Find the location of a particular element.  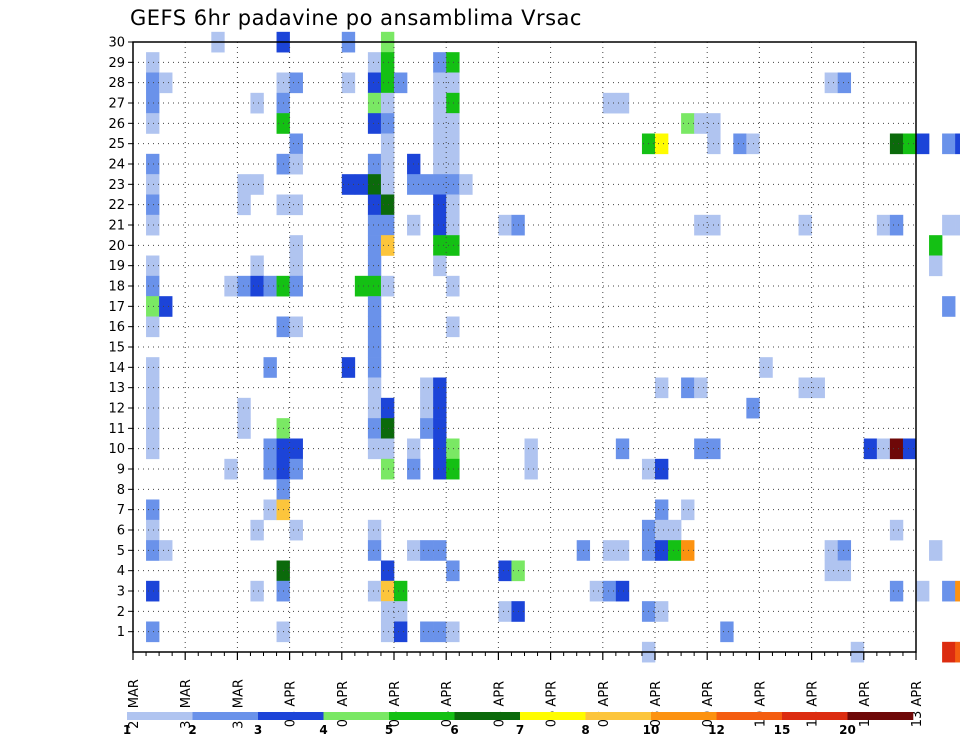

x-tick-label: 07 APR is located at coordinates (604, 704).